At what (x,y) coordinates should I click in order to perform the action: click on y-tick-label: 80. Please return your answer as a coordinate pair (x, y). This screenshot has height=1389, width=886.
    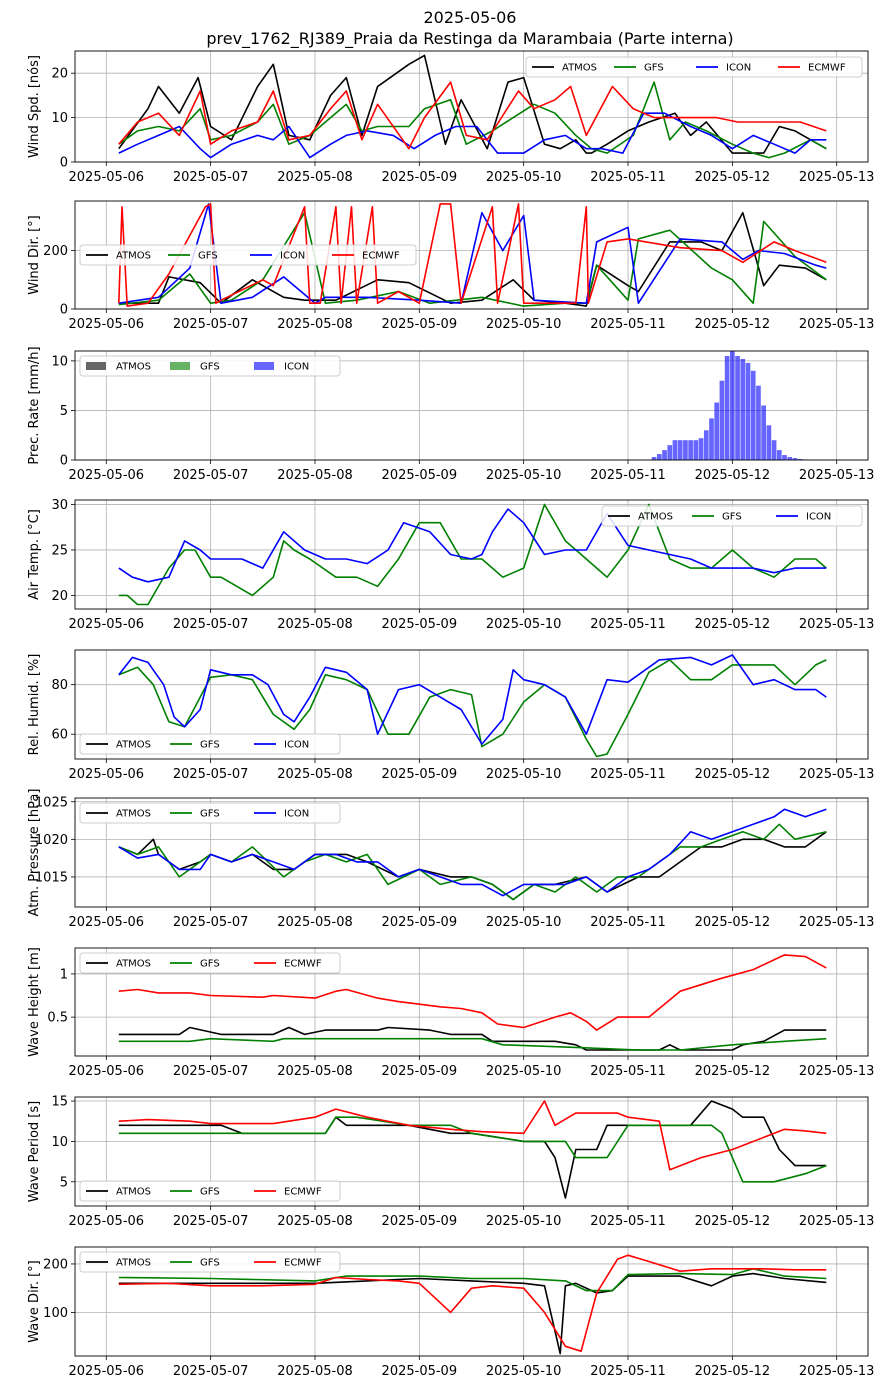
    Looking at the image, I should click on (59, 685).